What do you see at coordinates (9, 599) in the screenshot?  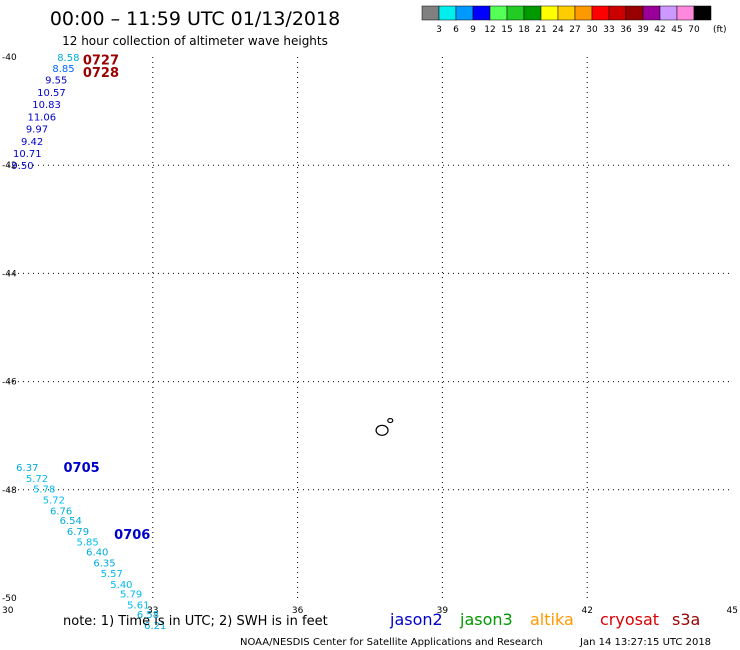 I see `y-tick-label: -50` at bounding box center [9, 599].